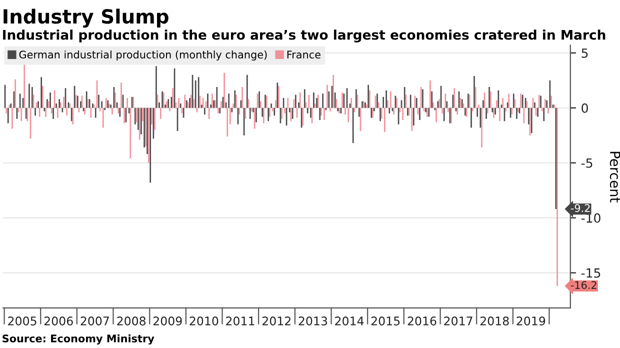  I want to click on chart-subtitle: Industrial production in the euro area’s two largest economies cratered in March, so click(304, 36).